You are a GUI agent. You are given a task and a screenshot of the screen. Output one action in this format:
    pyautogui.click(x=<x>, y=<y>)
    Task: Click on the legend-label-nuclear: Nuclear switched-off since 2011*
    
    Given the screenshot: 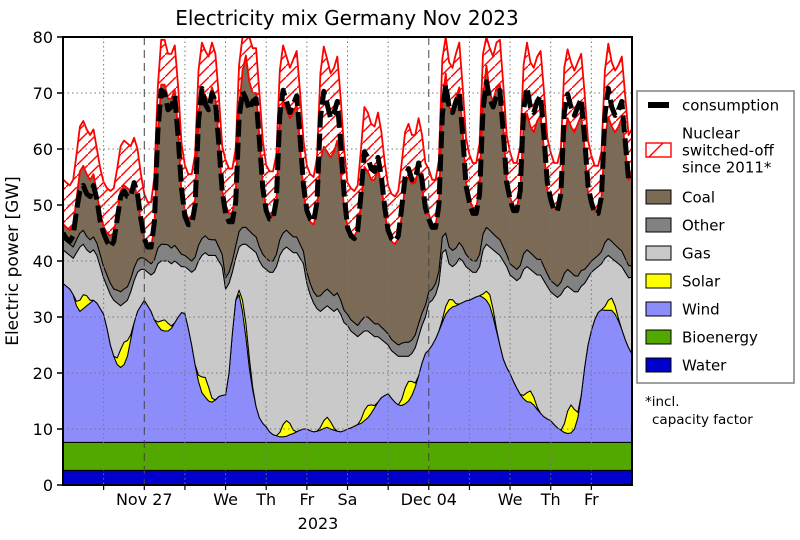 What is the action you would take?
    pyautogui.click(x=728, y=151)
    